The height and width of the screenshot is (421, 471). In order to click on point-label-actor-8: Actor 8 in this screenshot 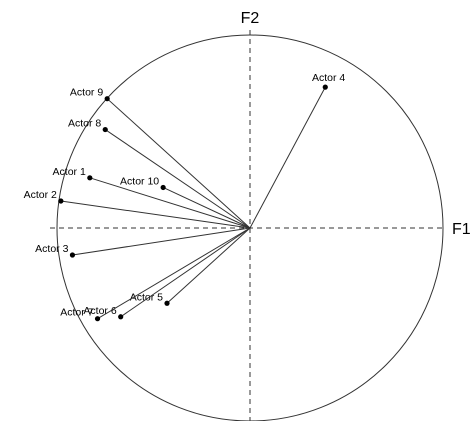, I will do `click(84, 124)`.